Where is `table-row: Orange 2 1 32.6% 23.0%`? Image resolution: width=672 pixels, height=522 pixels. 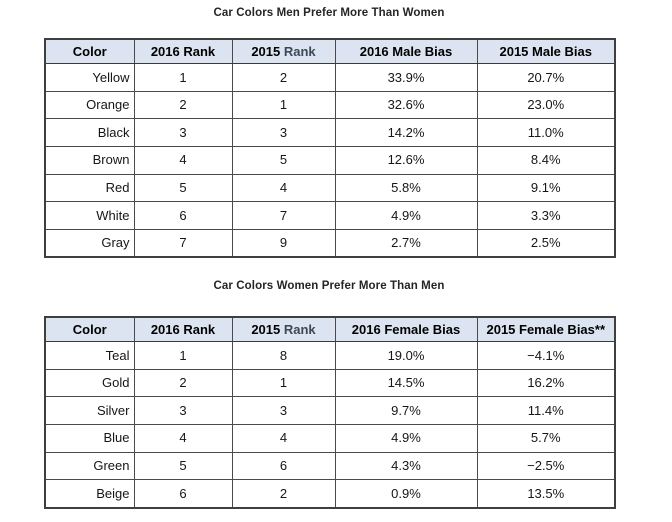 table-row: Orange 2 1 32.6% 23.0% is located at coordinates (330, 105).